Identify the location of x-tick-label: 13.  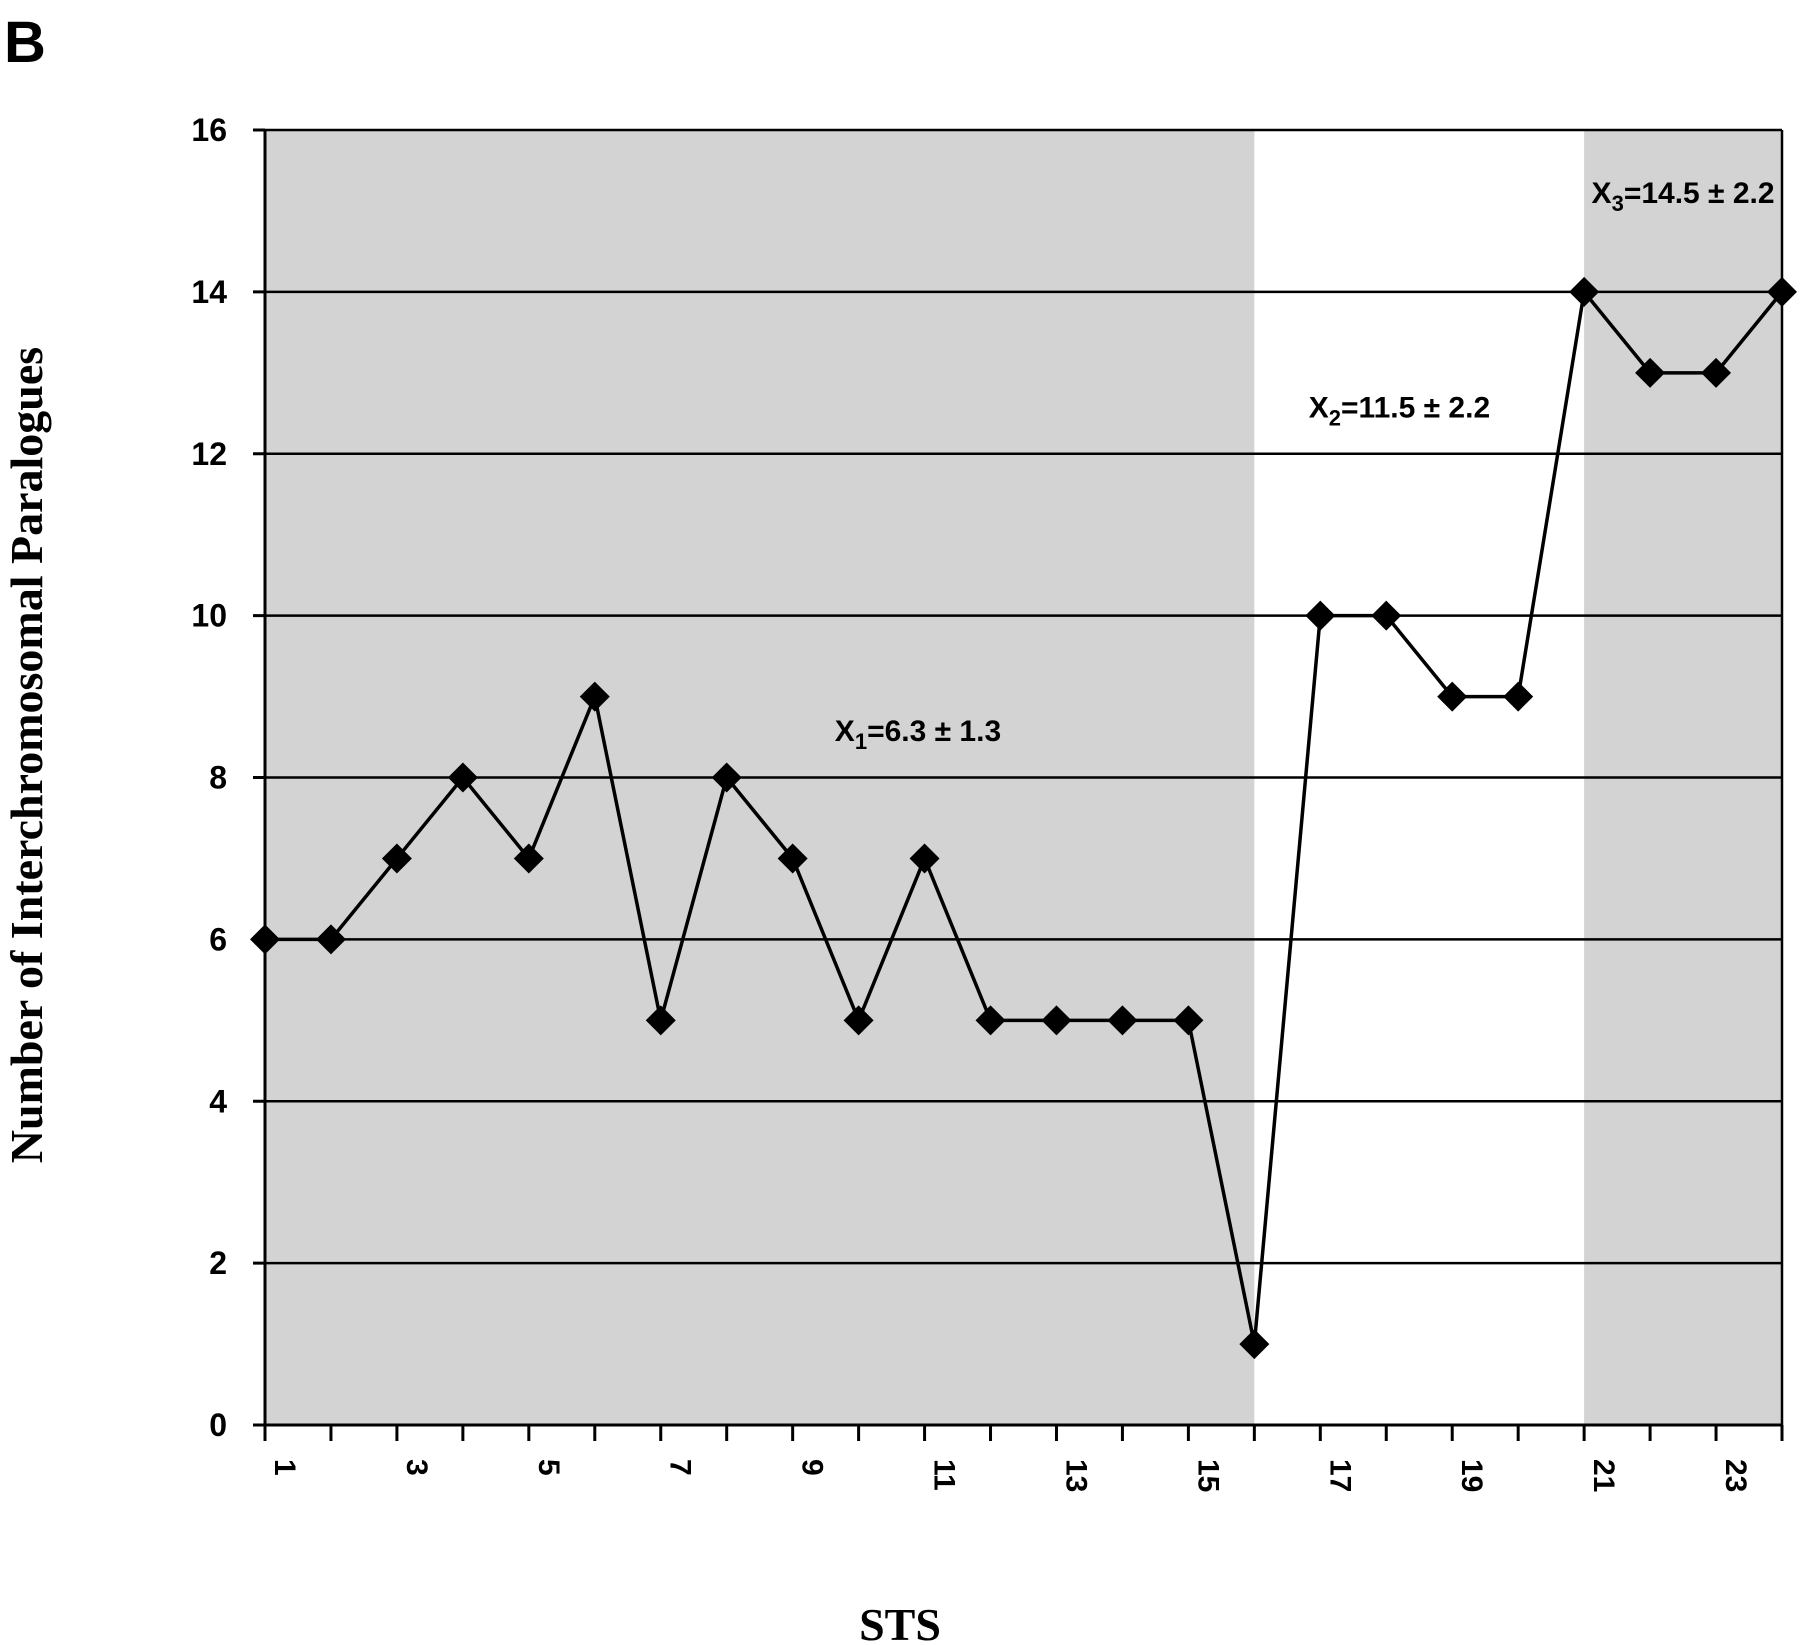
(1075, 1475).